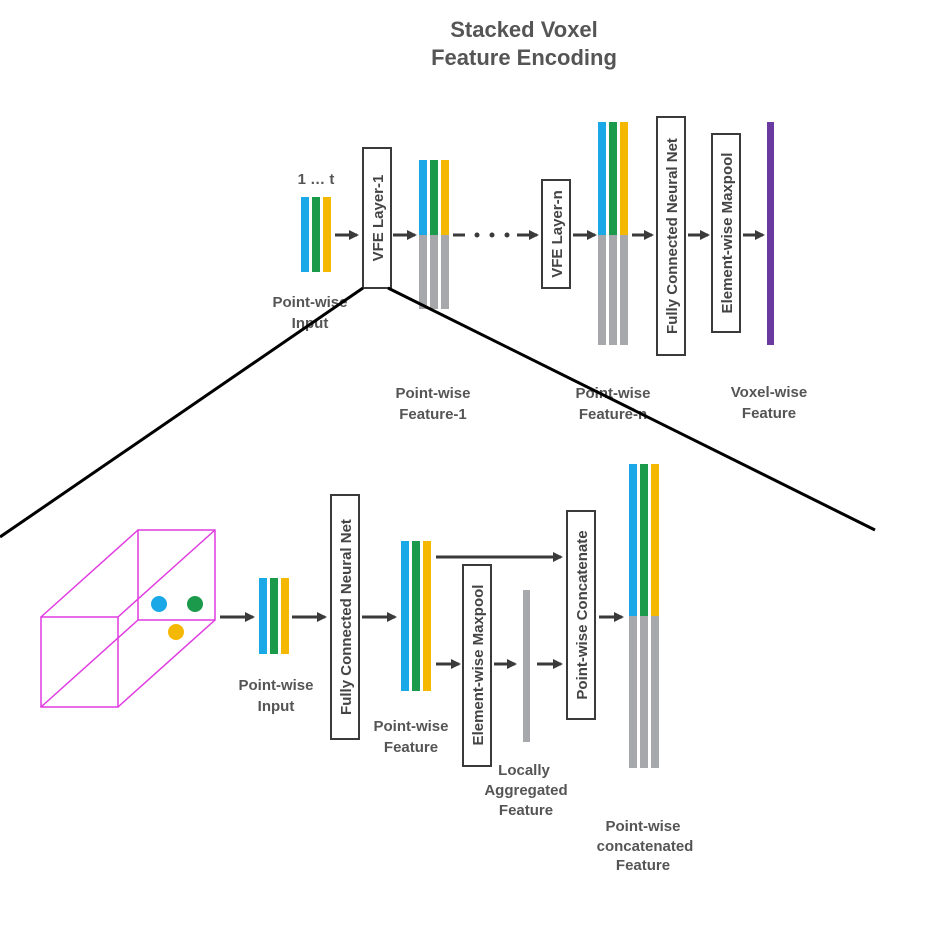 This screenshot has width=933, height=925. I want to click on point-yellow, so click(176, 632).